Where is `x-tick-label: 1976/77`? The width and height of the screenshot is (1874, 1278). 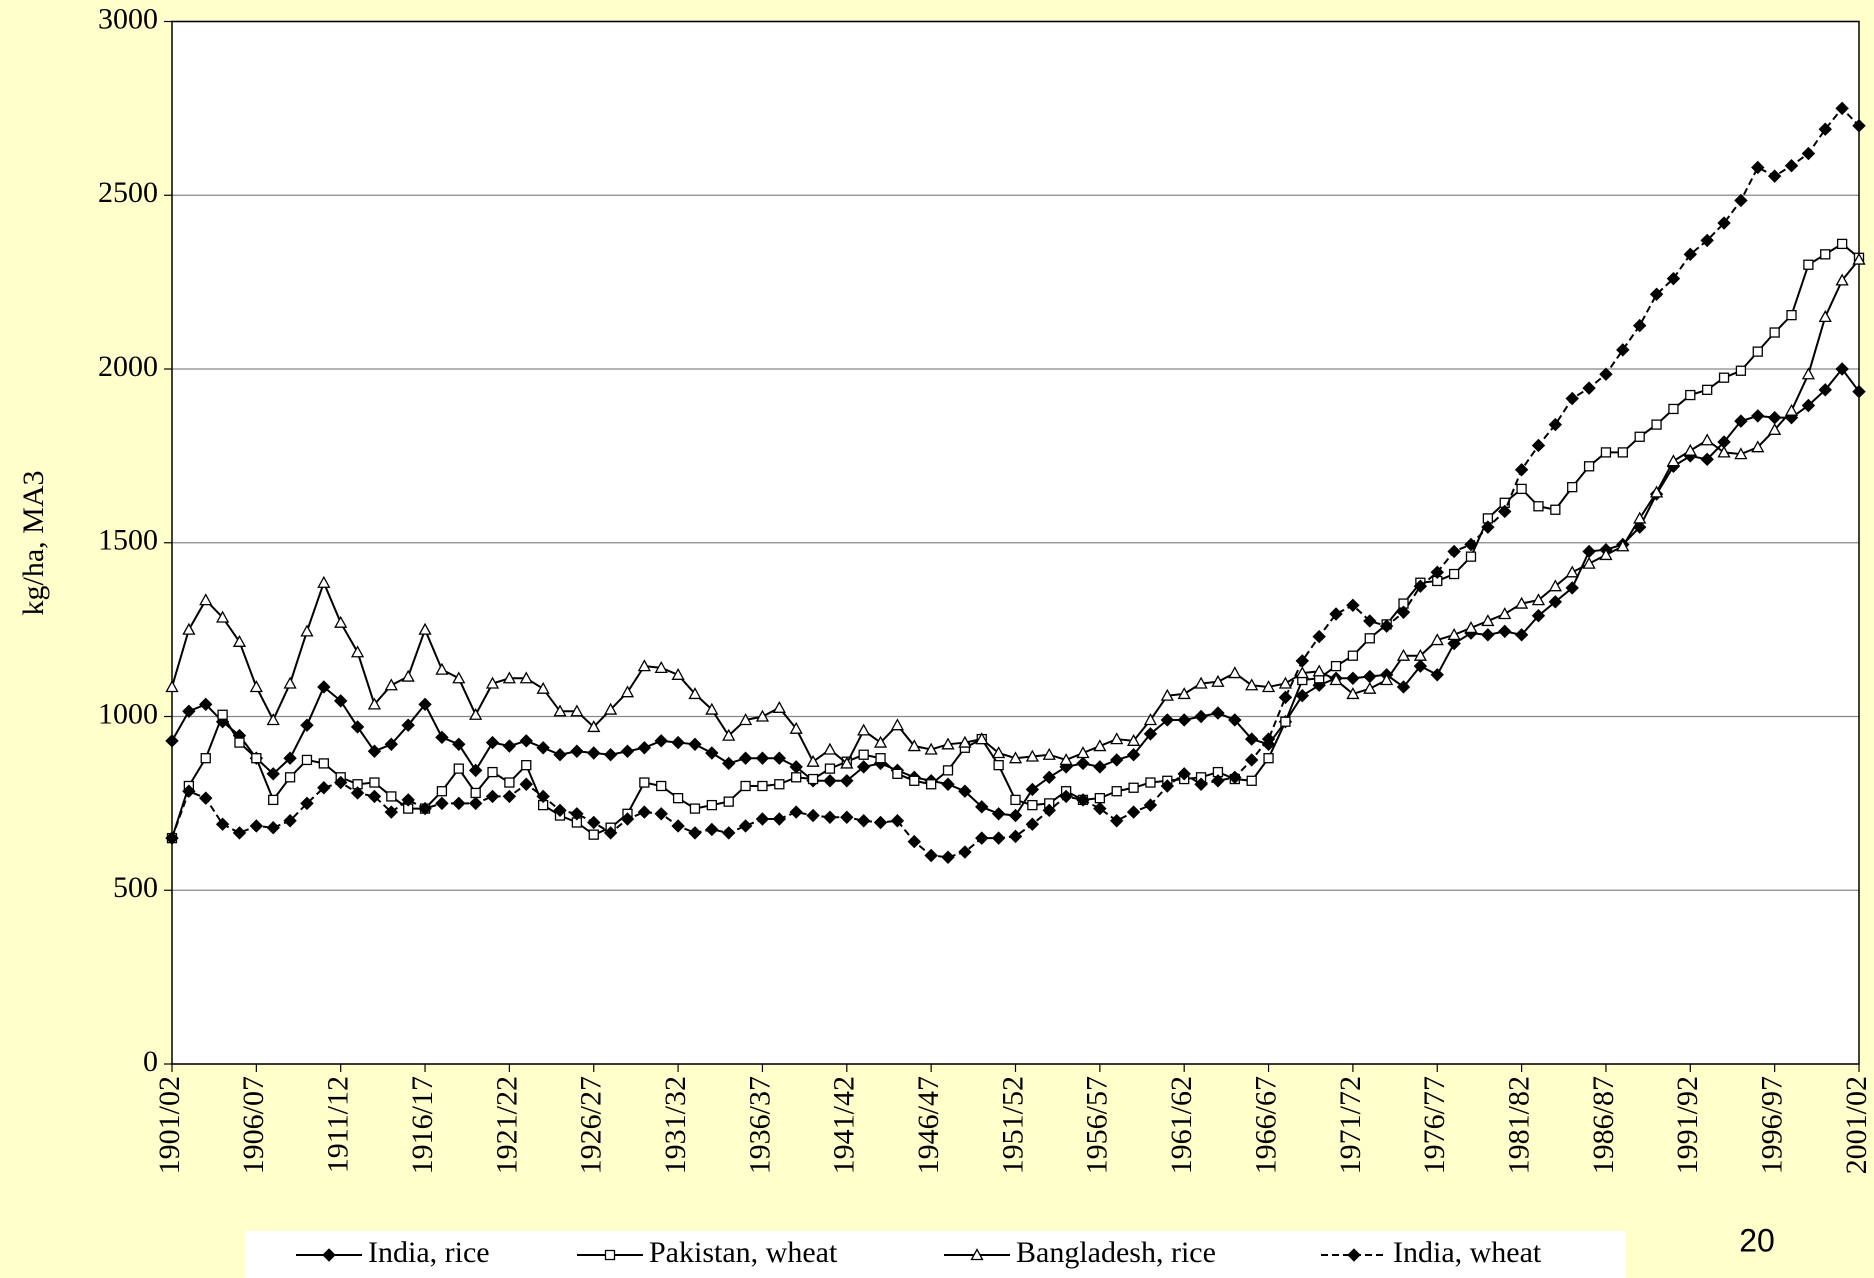 x-tick-label: 1976/77 is located at coordinates (1434, 1125).